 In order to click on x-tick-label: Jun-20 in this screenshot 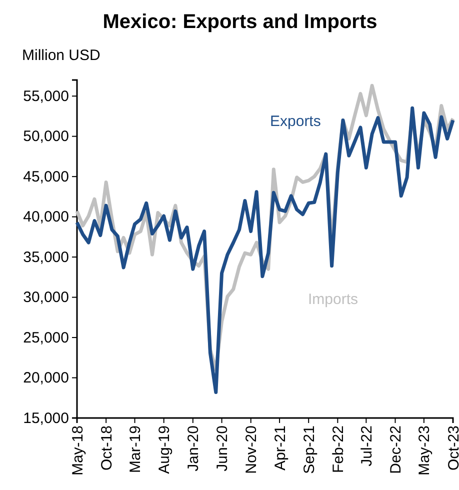, I will do `click(223, 449)`.